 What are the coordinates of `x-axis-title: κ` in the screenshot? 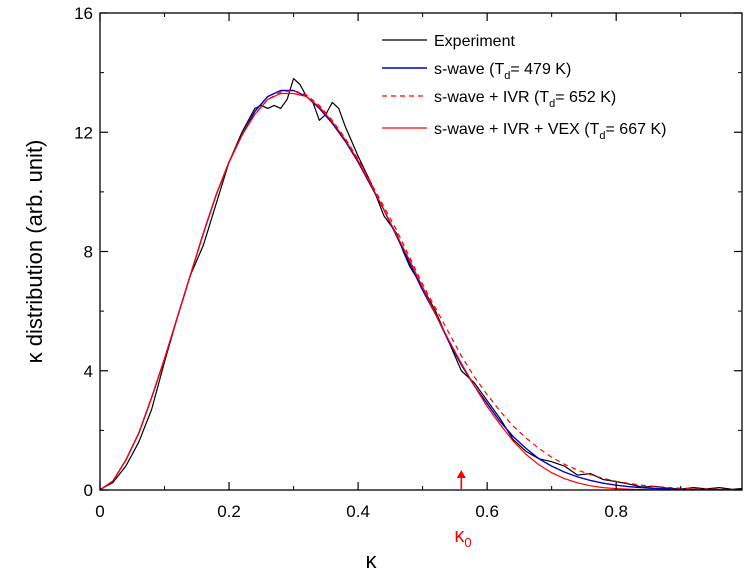 It's located at (372, 560).